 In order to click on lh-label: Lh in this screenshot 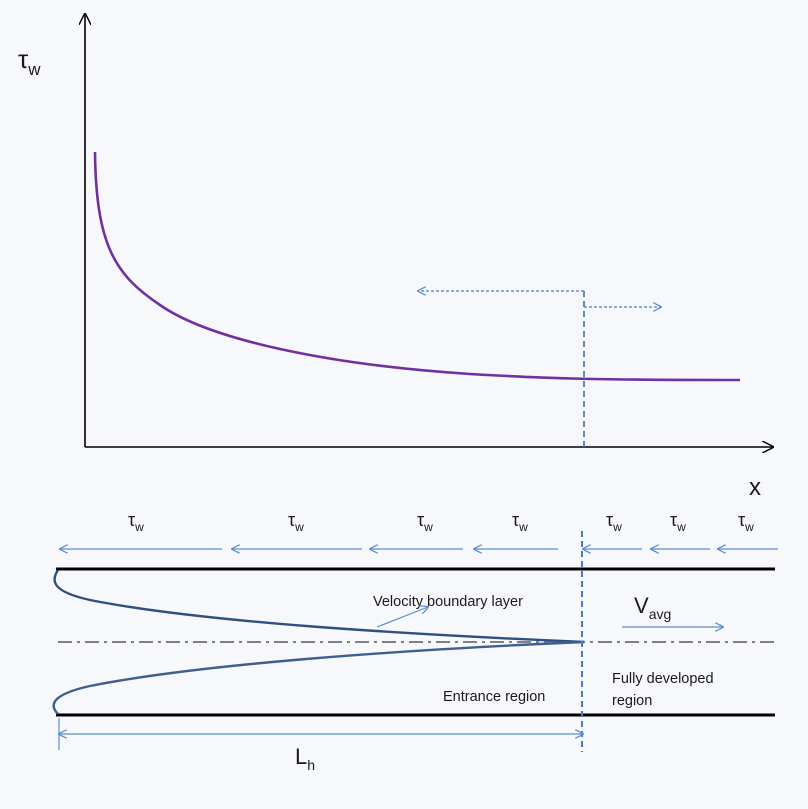, I will do `click(305, 758)`.